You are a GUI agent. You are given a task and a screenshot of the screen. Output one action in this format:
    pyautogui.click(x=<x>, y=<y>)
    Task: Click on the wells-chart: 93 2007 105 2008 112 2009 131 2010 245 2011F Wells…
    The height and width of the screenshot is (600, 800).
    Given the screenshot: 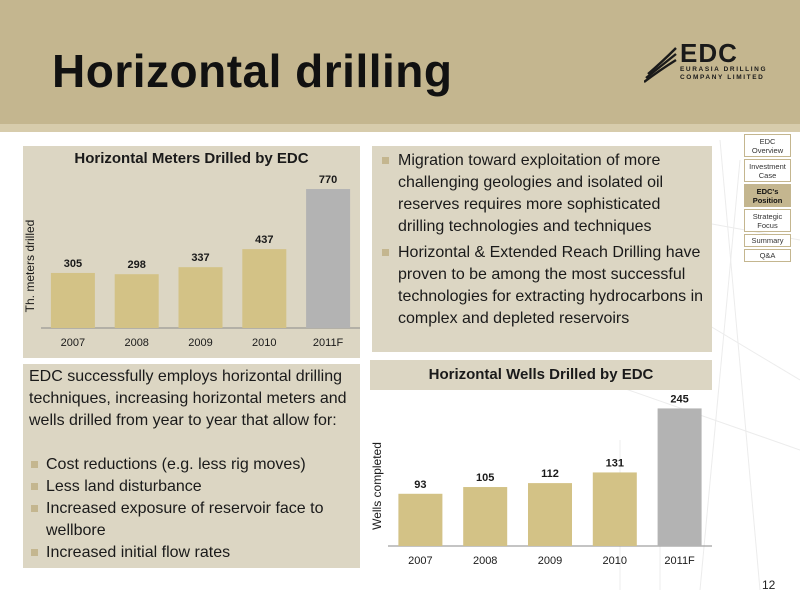 What is the action you would take?
    pyautogui.click(x=541, y=480)
    